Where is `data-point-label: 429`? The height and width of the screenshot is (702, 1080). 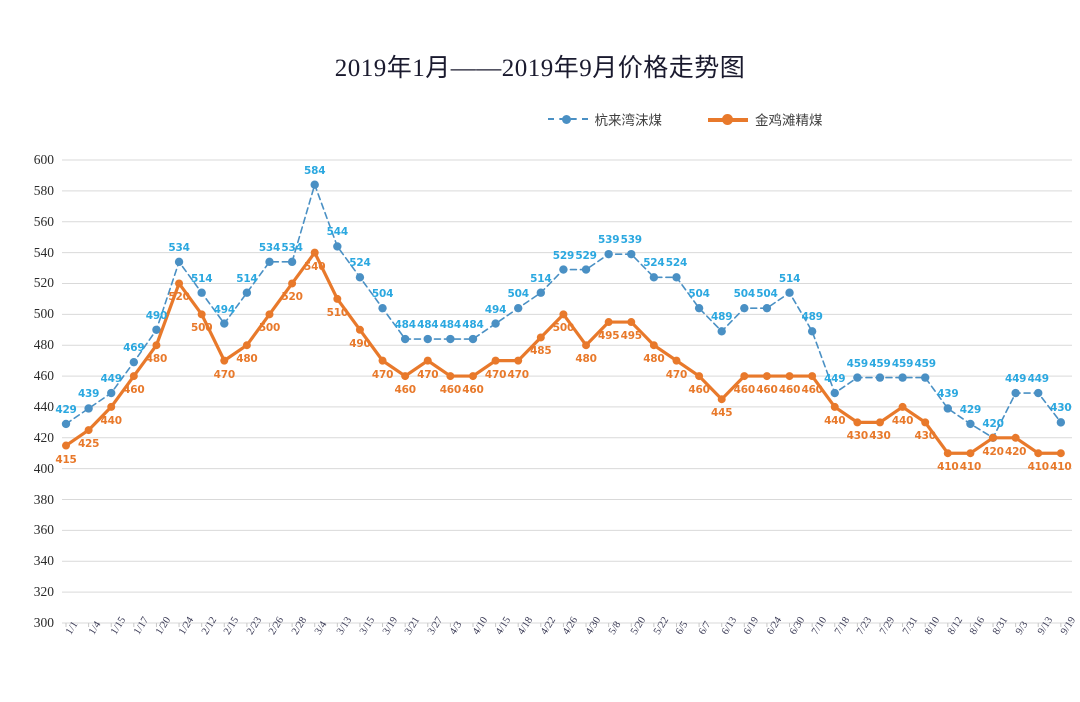
data-point-label: 429 is located at coordinates (970, 409).